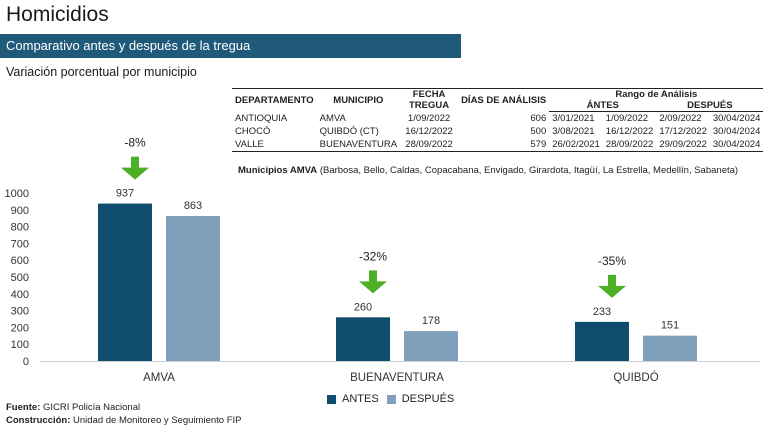 Image resolution: width=768 pixels, height=432 pixels. I want to click on header-municipio: MUNICIPIO, so click(358, 100).